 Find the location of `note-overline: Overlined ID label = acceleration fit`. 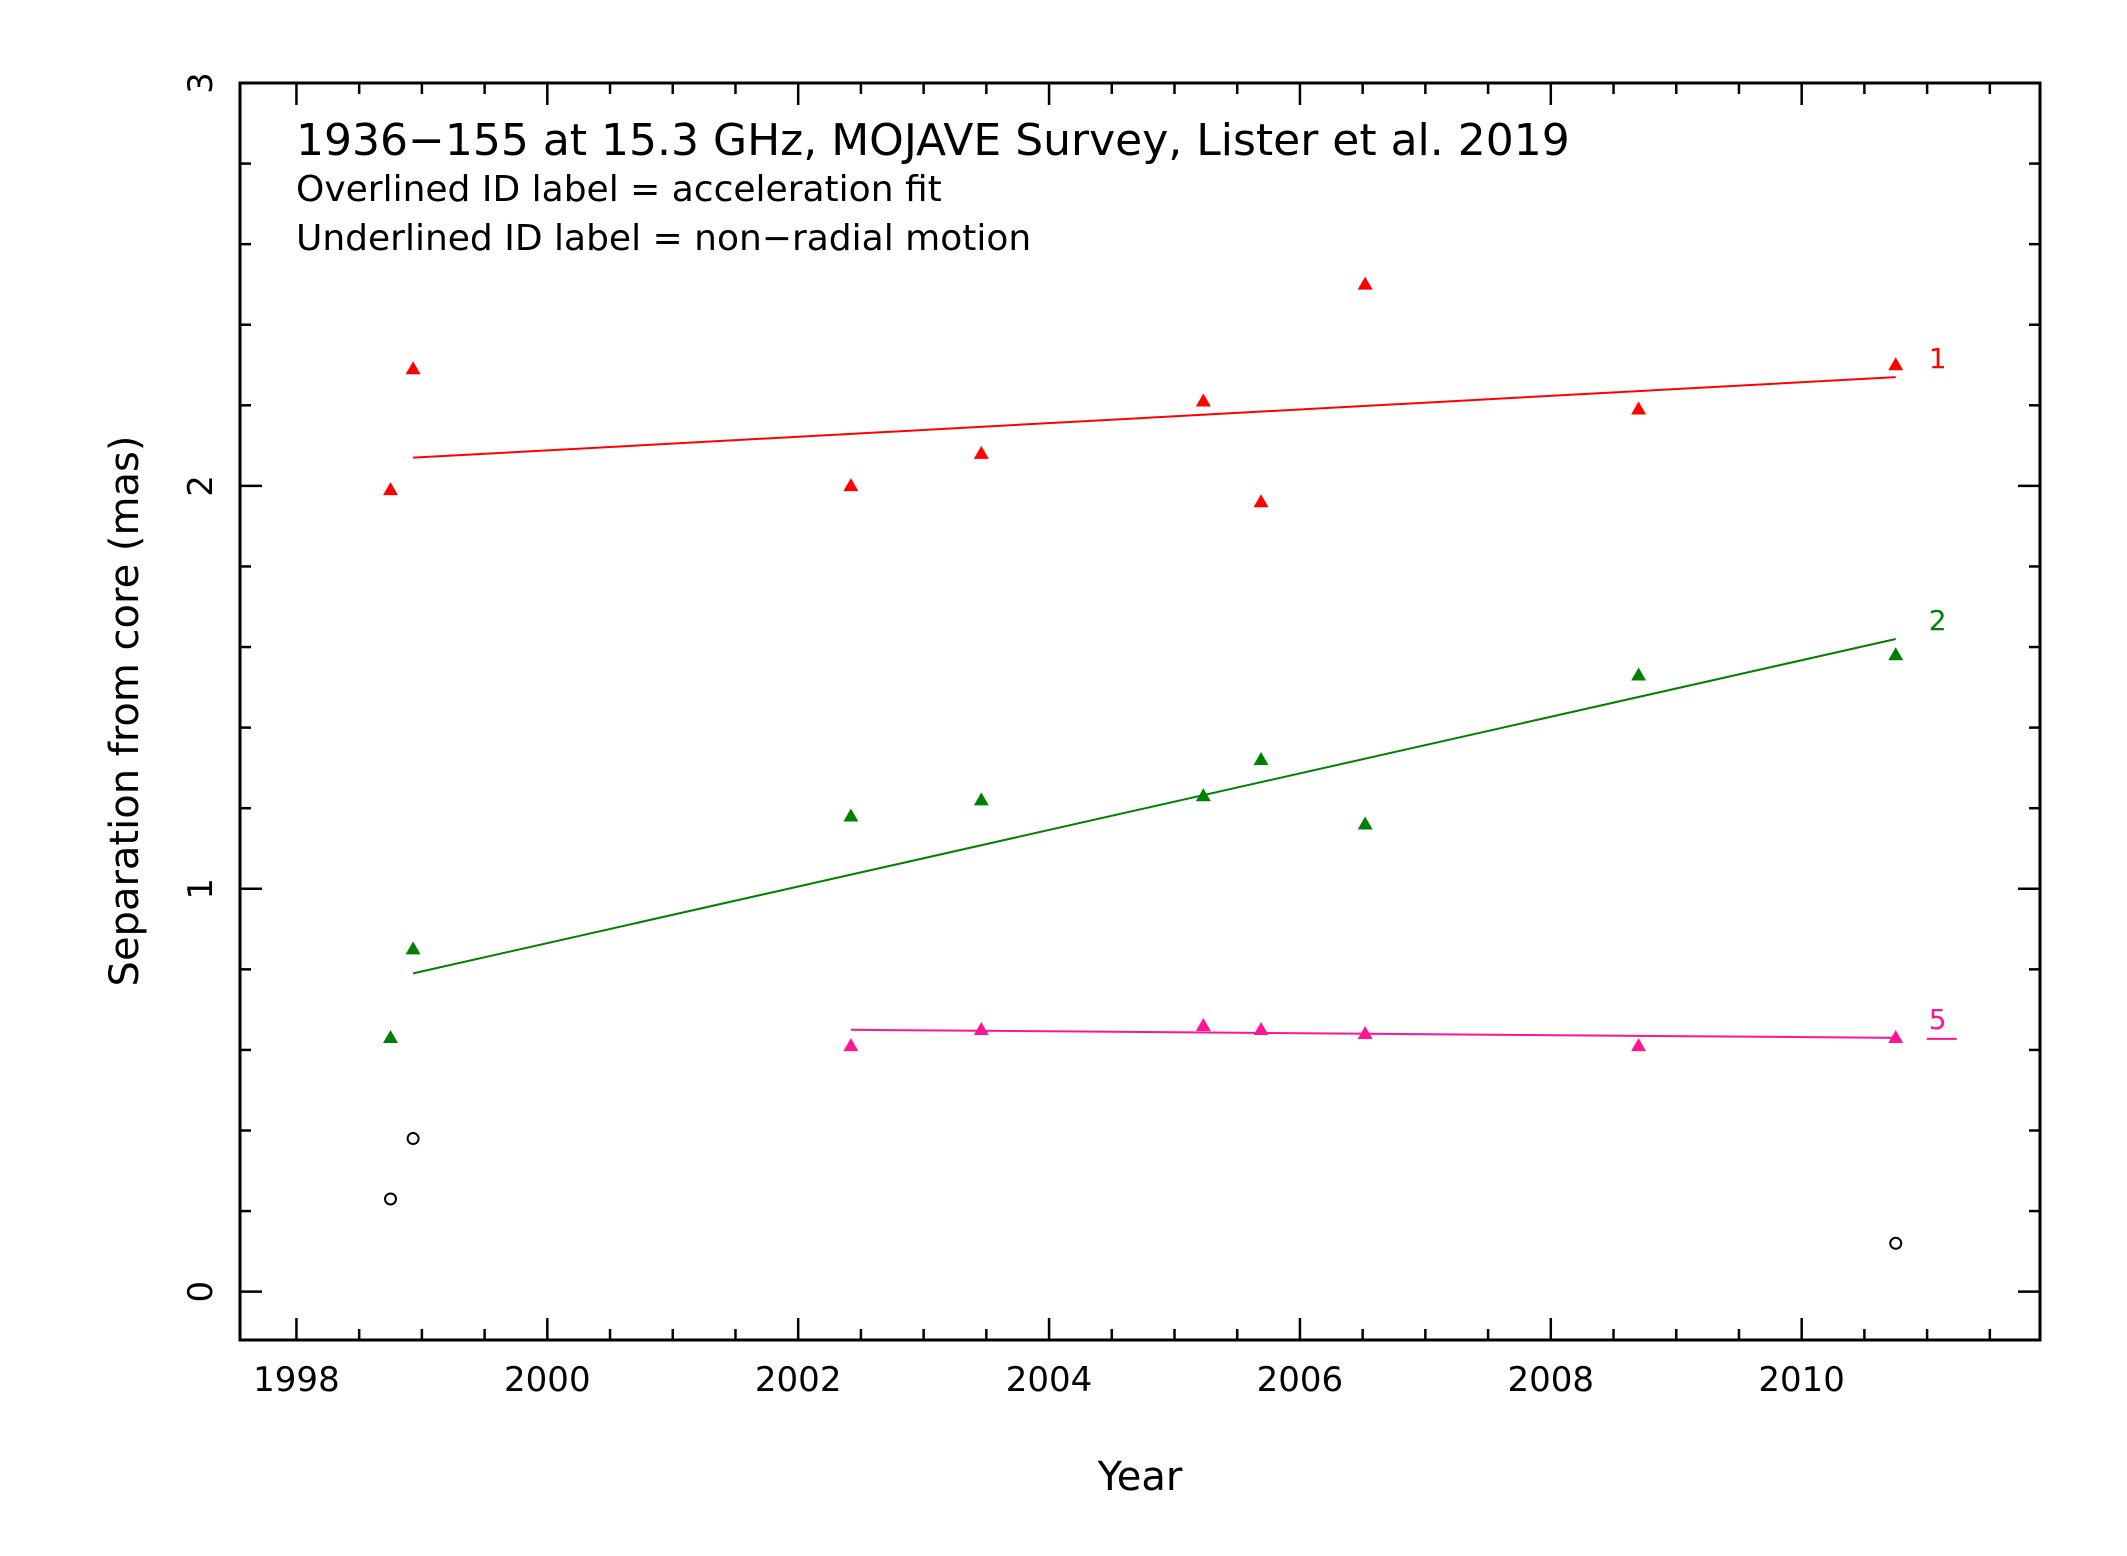

note-overline: Overlined ID label = acceleration fit is located at coordinates (619, 189).